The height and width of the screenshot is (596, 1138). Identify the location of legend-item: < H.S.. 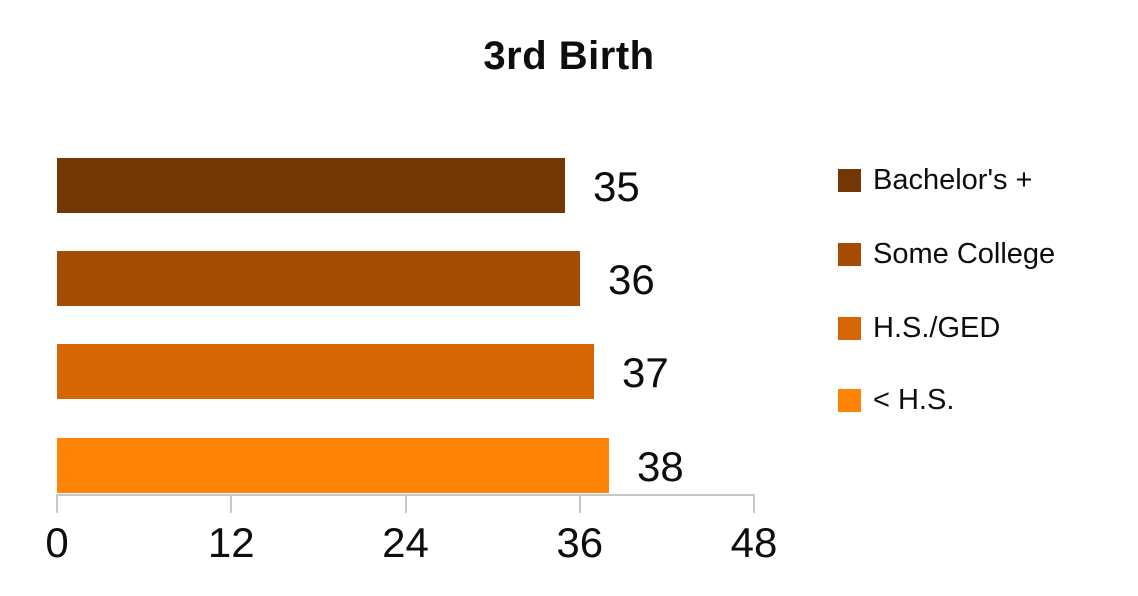
(896, 400).